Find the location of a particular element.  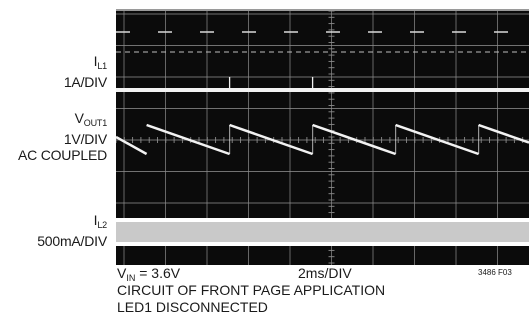

il2-label: IL2 500mA/DIV is located at coordinates (72, 230).